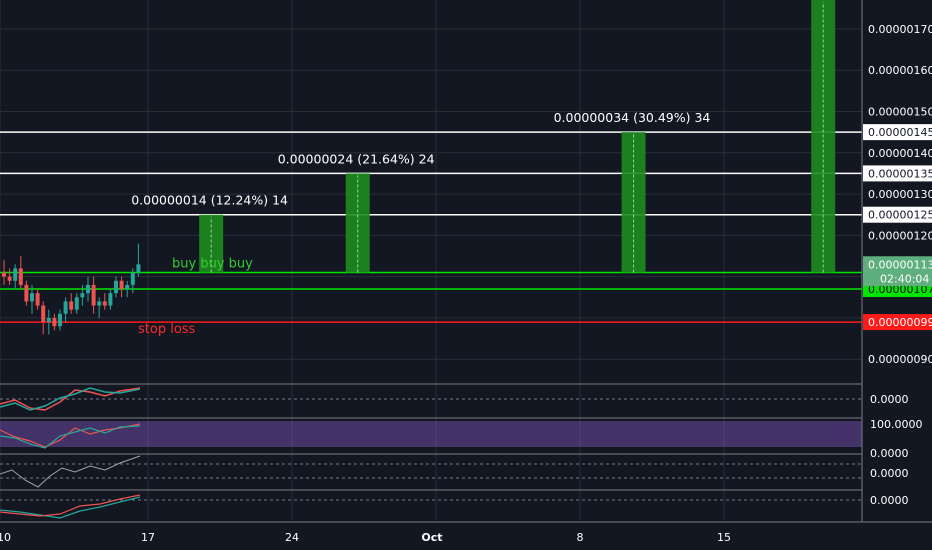 This screenshot has width=932, height=550. I want to click on time-axis: 10 17 24 Oct 8 15, so click(466, 532).